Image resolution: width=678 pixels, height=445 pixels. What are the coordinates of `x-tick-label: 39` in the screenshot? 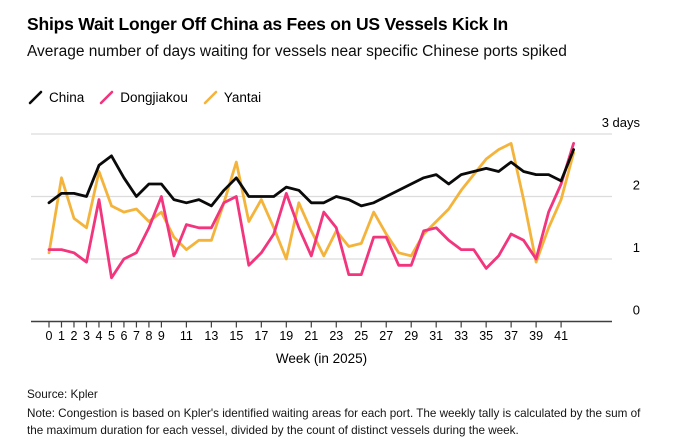 It's located at (536, 336).